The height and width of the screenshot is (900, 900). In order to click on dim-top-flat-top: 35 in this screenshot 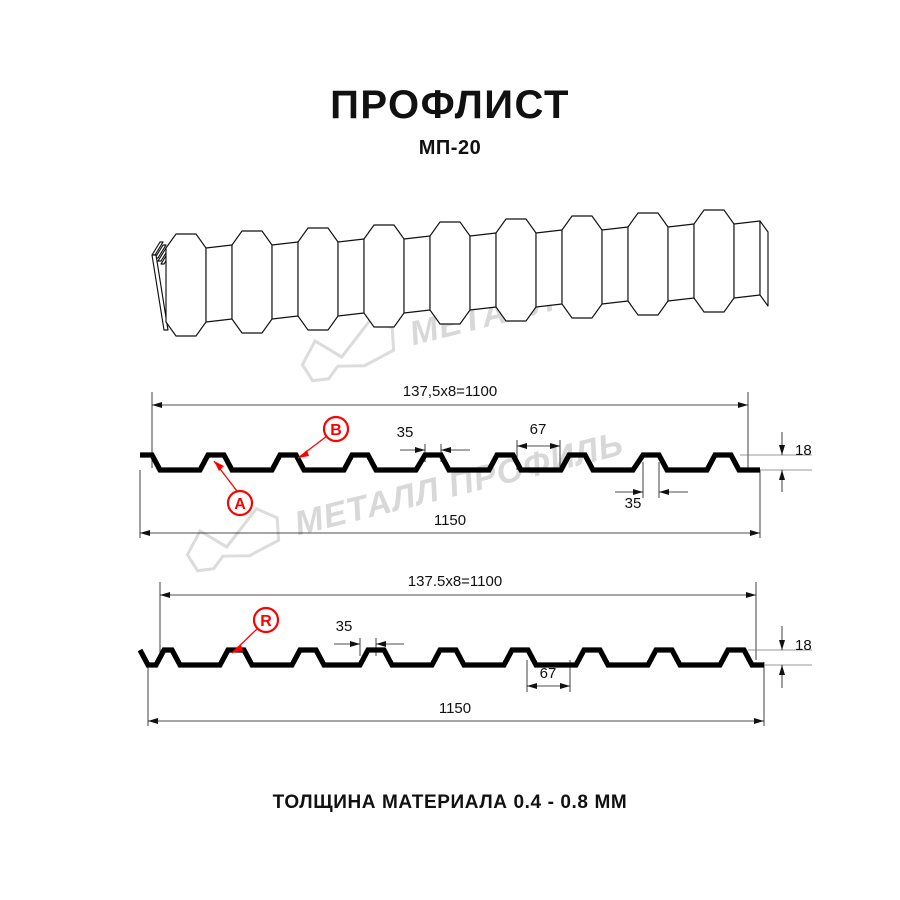, I will do `click(405, 432)`.